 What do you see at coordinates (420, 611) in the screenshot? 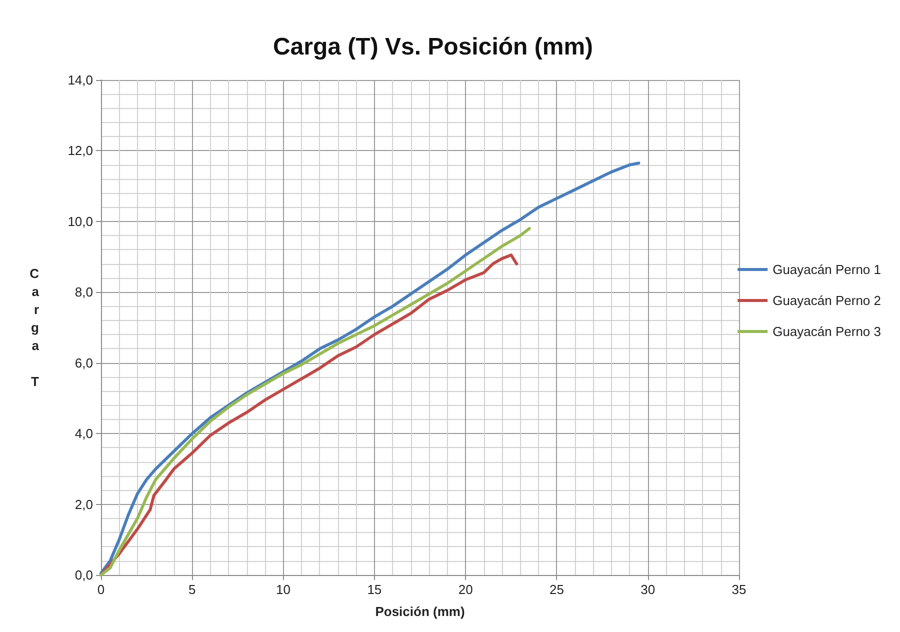
I see `x-axis-title: Posición (mm)` at bounding box center [420, 611].